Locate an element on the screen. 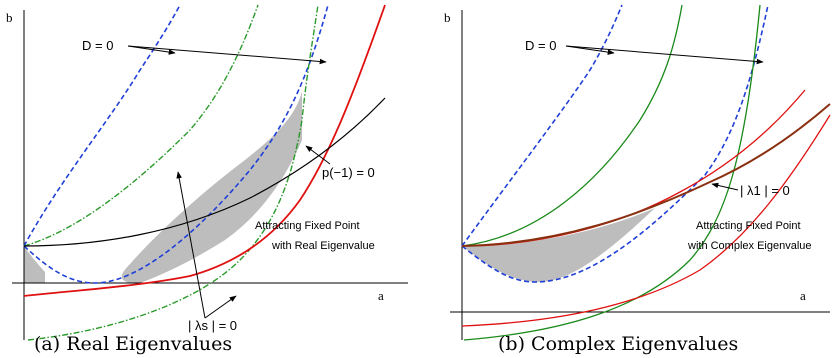 The image size is (833, 358). arrow-lambda-s-lower is located at coordinates (220, 307).